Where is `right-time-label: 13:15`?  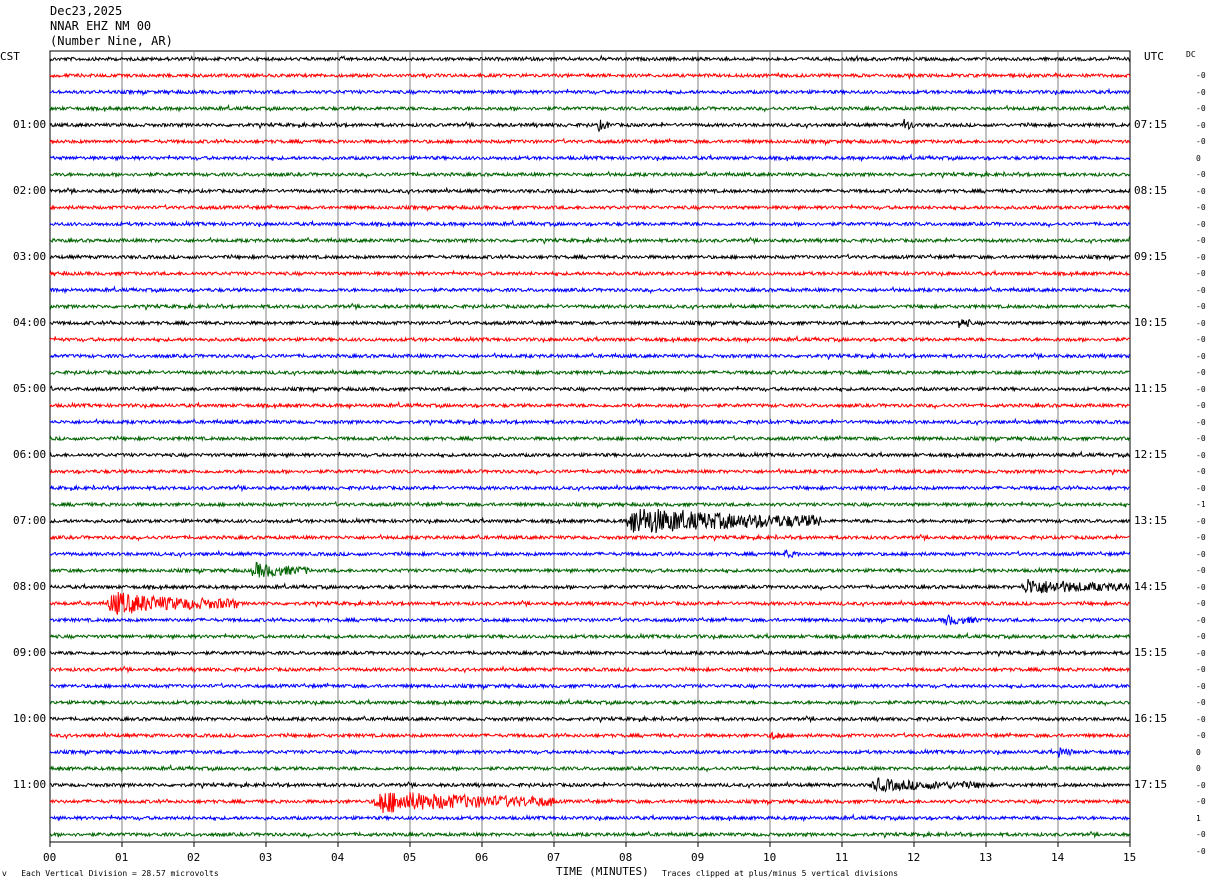
right-time-label: 13:15 is located at coordinates (1151, 520).